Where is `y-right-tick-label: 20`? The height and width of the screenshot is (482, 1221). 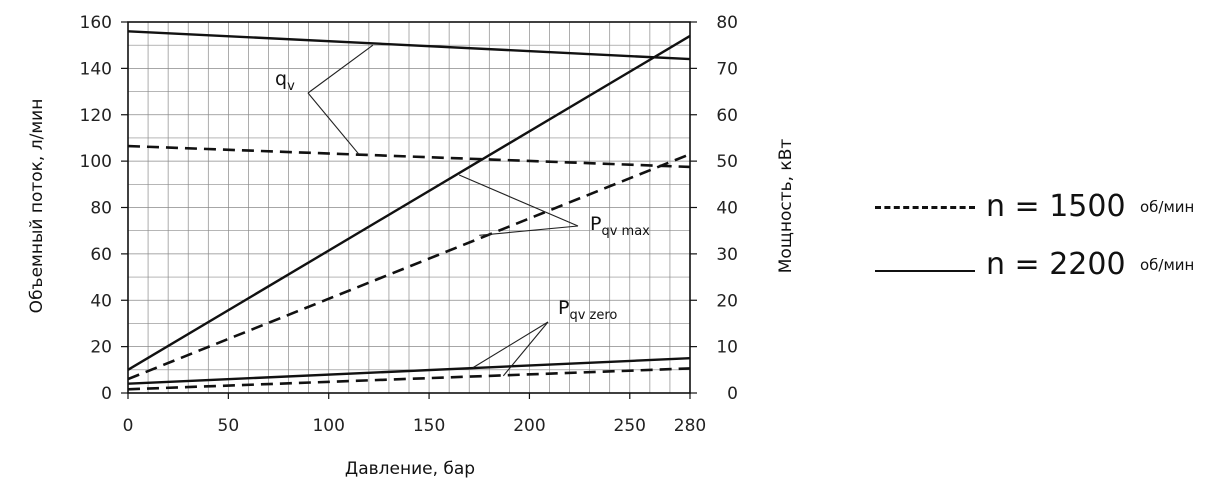 y-right-tick-label: 20 is located at coordinates (727, 301).